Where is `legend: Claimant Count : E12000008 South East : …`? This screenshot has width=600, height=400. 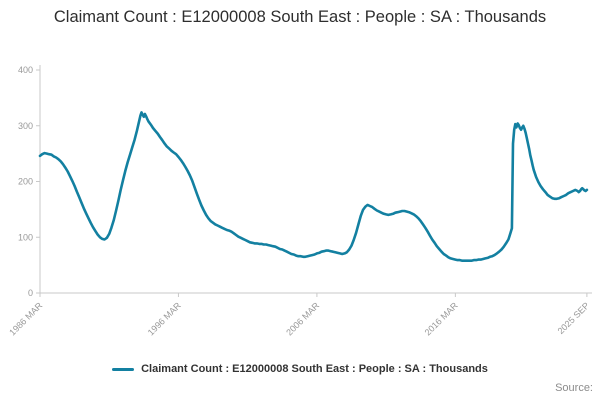
legend: Claimant Count : E12000008 South East : … is located at coordinates (300, 369).